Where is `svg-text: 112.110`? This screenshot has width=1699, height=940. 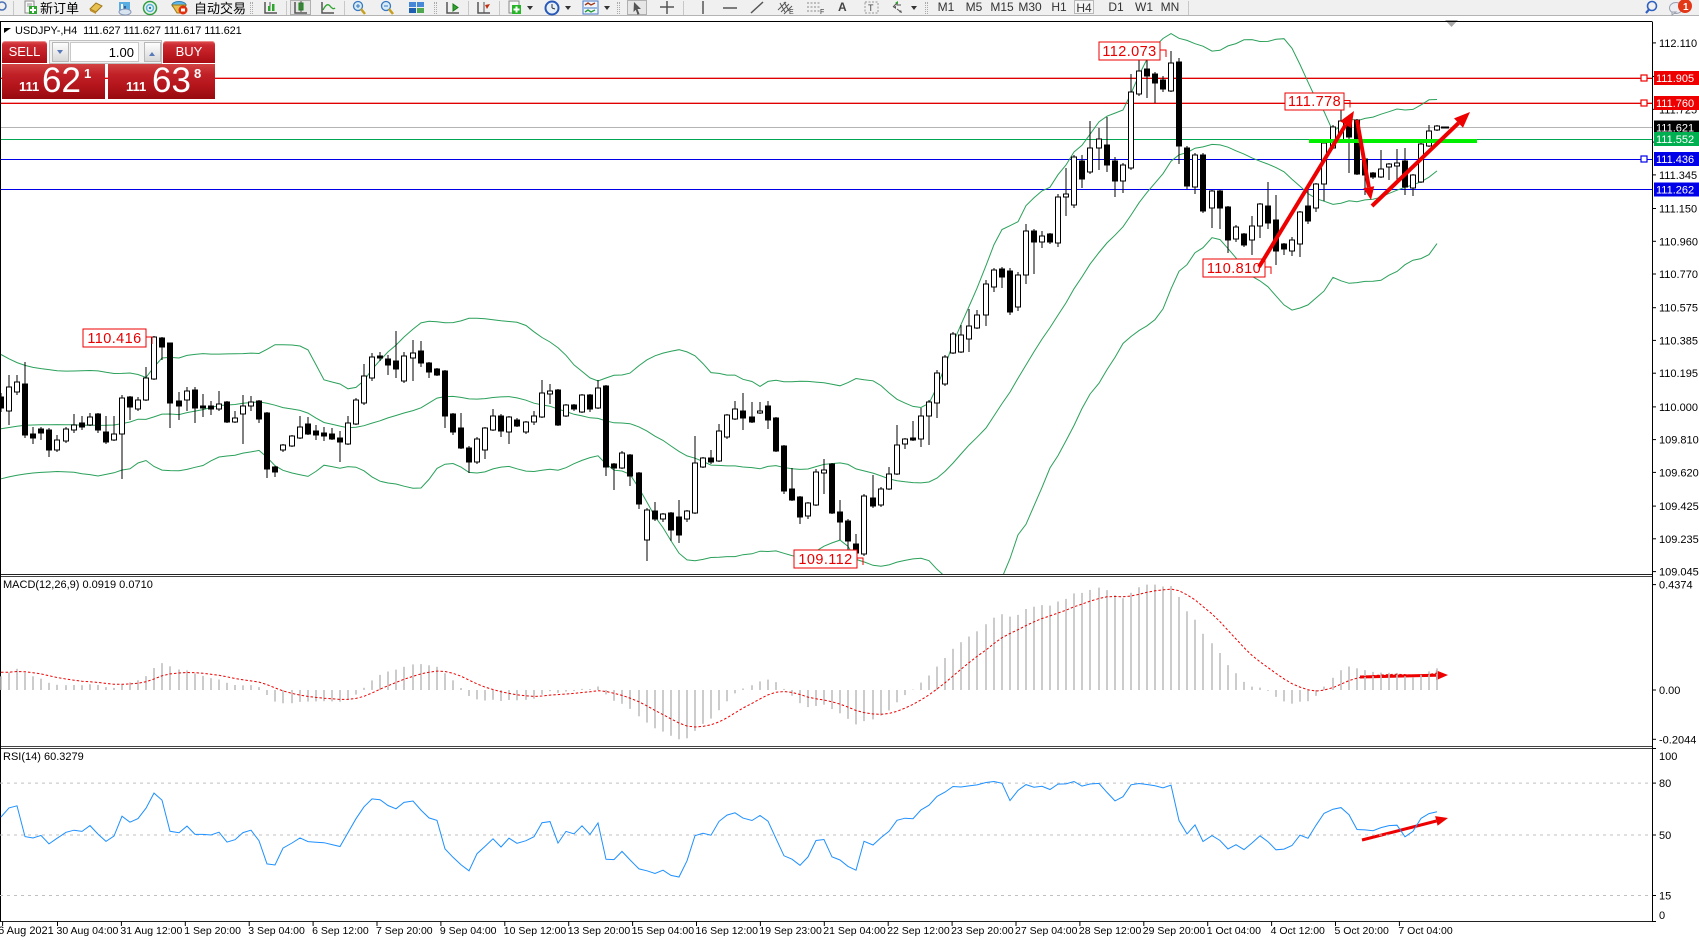
svg-text: 112.110 is located at coordinates (1678, 44).